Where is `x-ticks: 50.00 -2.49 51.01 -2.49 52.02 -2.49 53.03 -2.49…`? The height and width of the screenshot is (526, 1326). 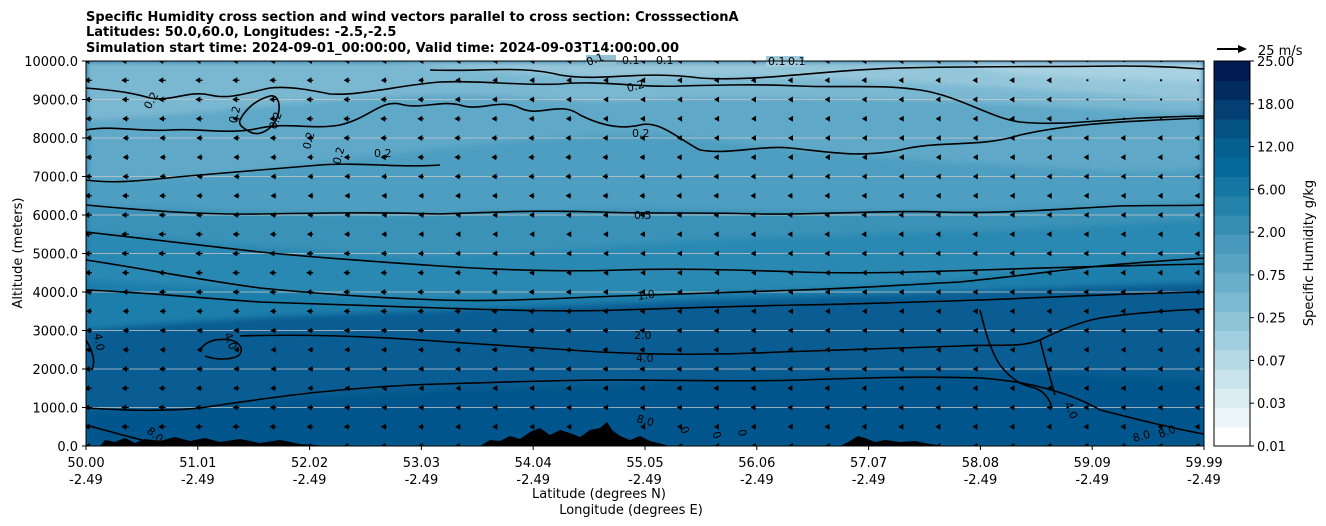 x-ticks: 50.00 -2.49 51.01 -2.49 52.02 -2.49 53.03 -2.49… is located at coordinates (645, 467).